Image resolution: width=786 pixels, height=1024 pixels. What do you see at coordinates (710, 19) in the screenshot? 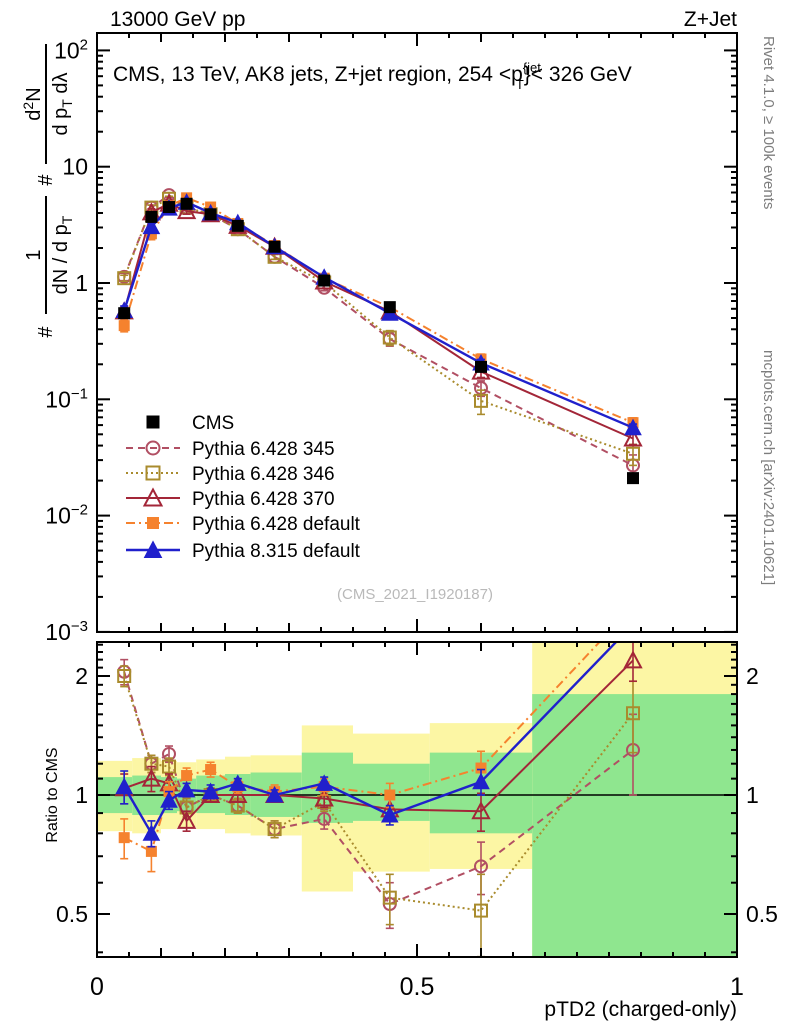
I see `header-process: Z+Jet` at bounding box center [710, 19].